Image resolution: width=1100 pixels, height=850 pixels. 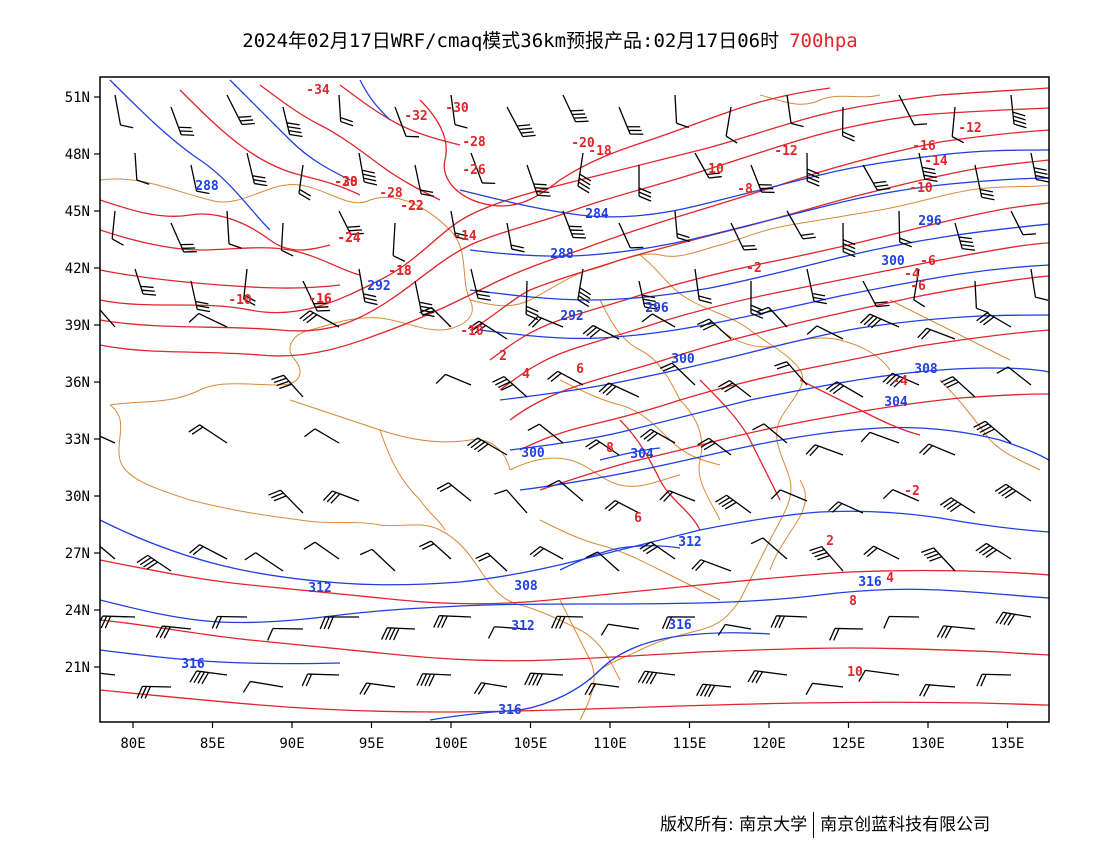 I want to click on temperature-label: -18, so click(x=400, y=271).